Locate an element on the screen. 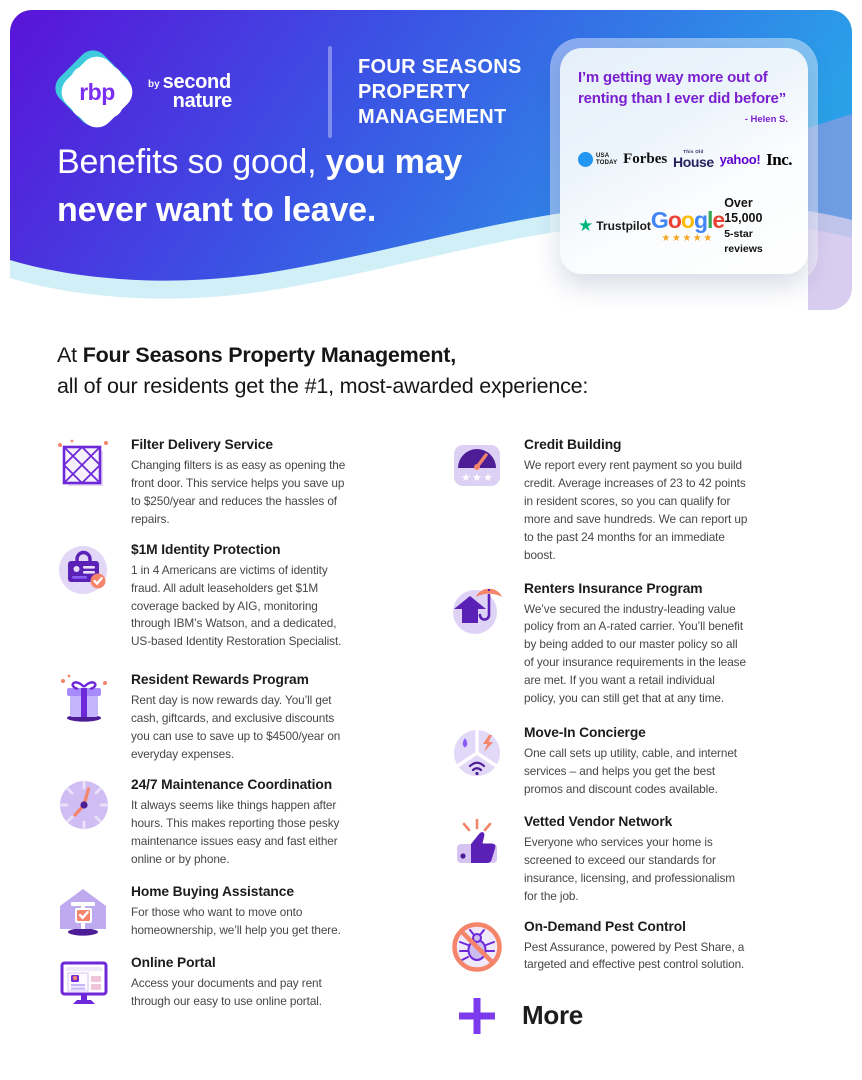 This screenshot has height=1080, width=862. credit-gauge-icon: ★ ★ ★ is located at coordinates (479, 501).